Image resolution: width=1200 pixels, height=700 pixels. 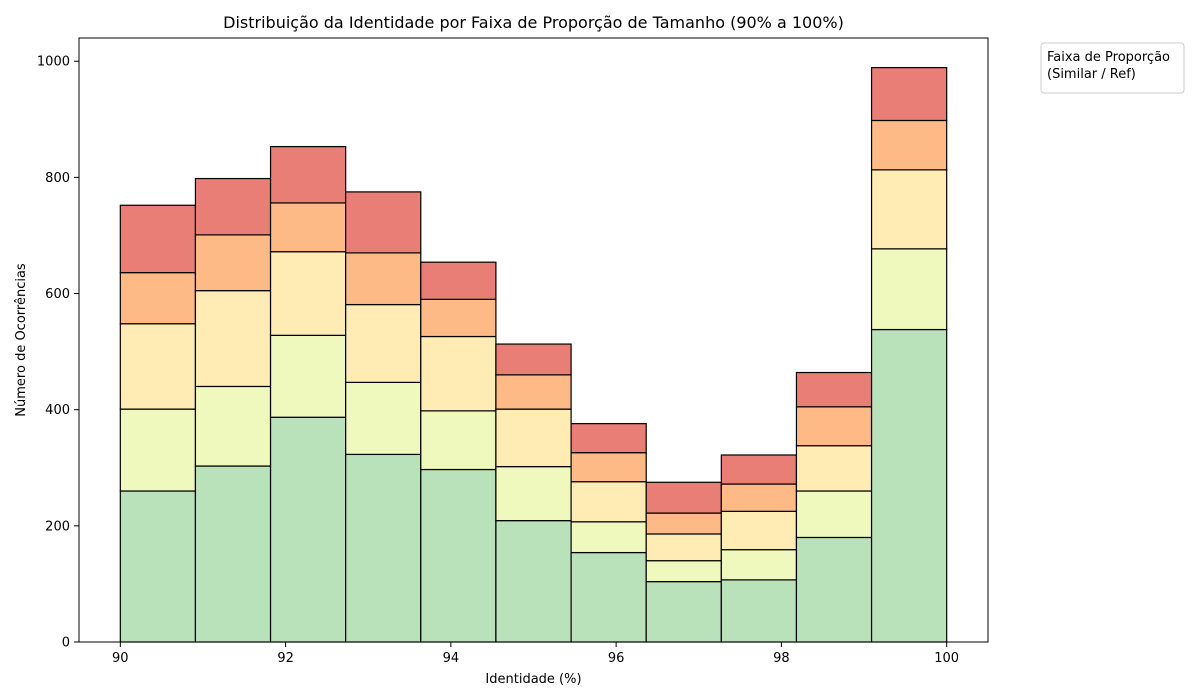 I want to click on bar-bin1-series2, so click(x=233, y=339).